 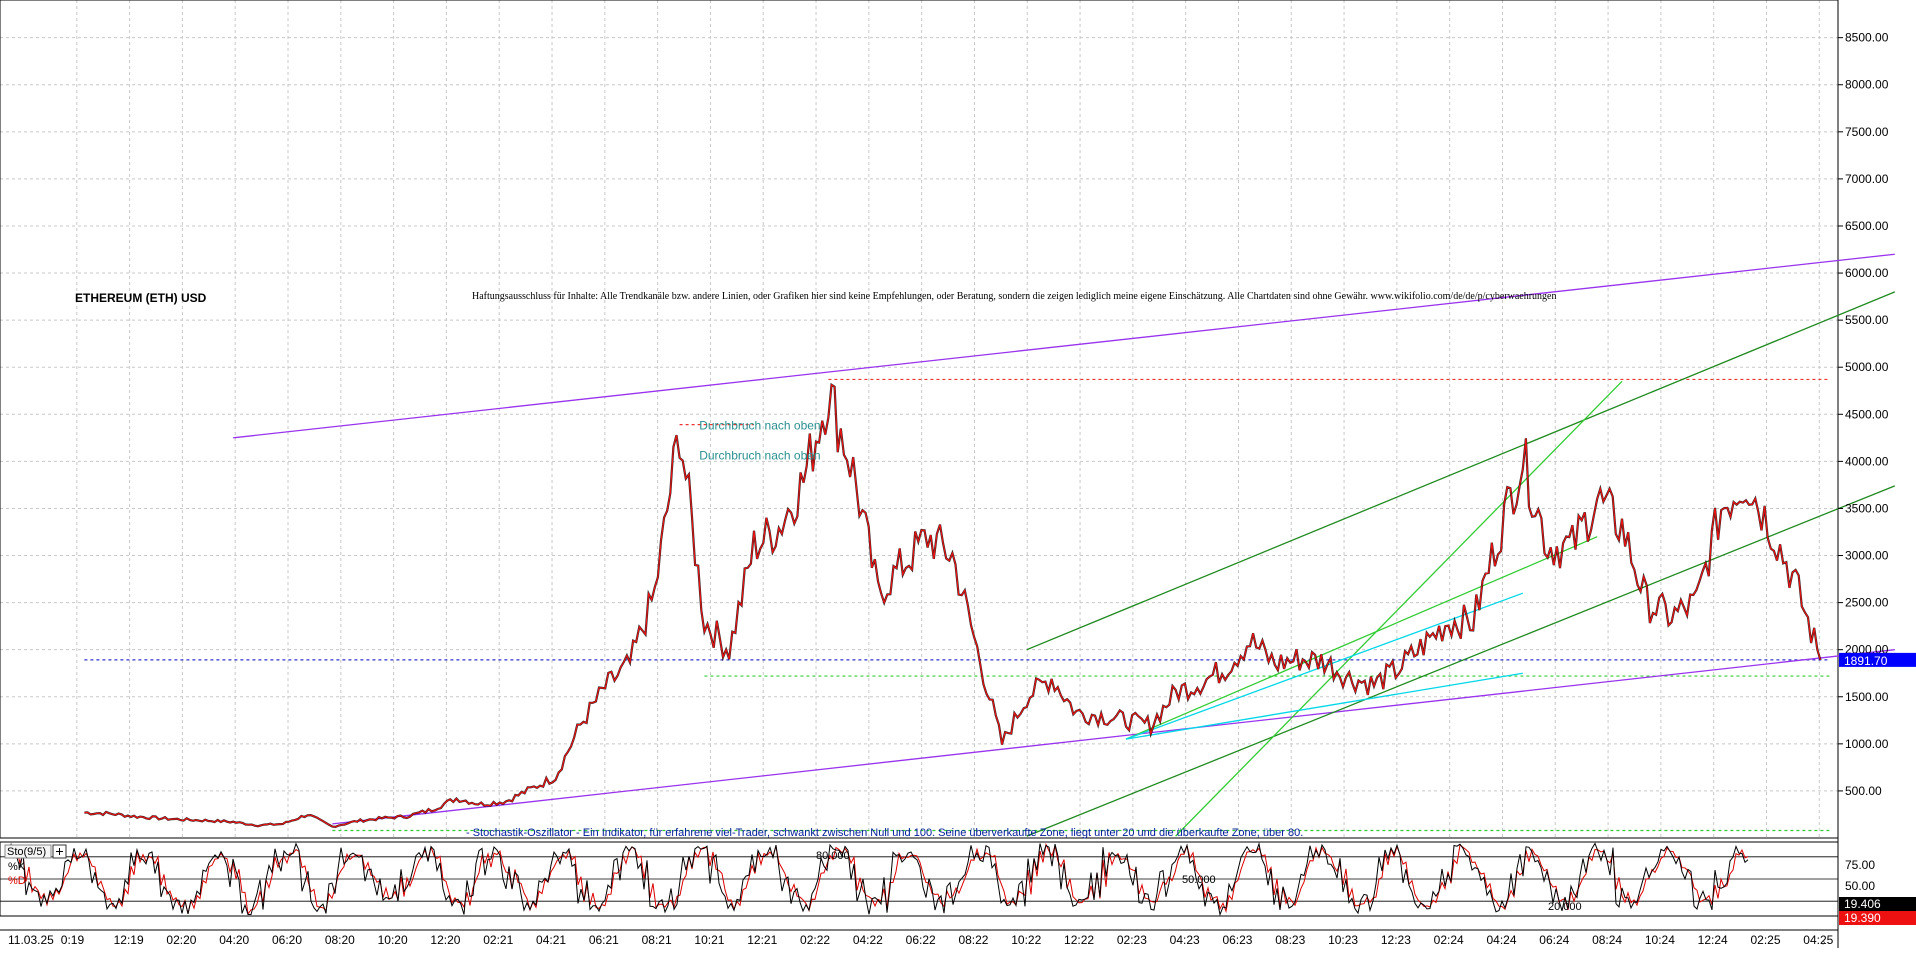 I want to click on date-tick-label: 04:21, so click(x=551, y=940).